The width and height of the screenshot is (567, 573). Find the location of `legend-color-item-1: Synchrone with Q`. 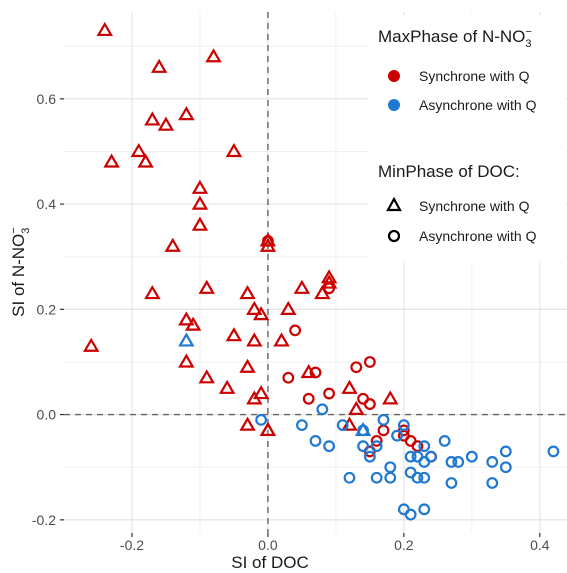

legend-color-item-1: Synchrone with Q is located at coordinates (474, 76).